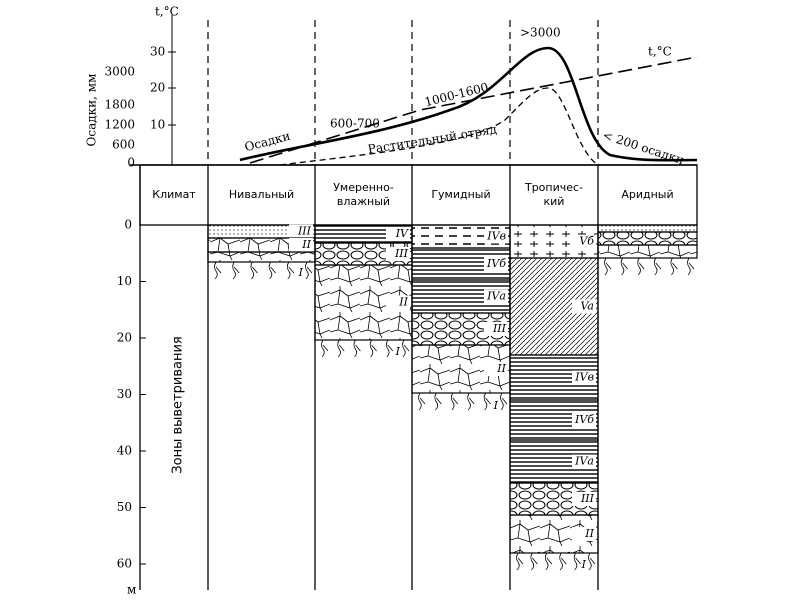 The height and width of the screenshot is (600, 800). What do you see at coordinates (131, 163) in the screenshot?
I see `precipitation-tick: 0` at bounding box center [131, 163].